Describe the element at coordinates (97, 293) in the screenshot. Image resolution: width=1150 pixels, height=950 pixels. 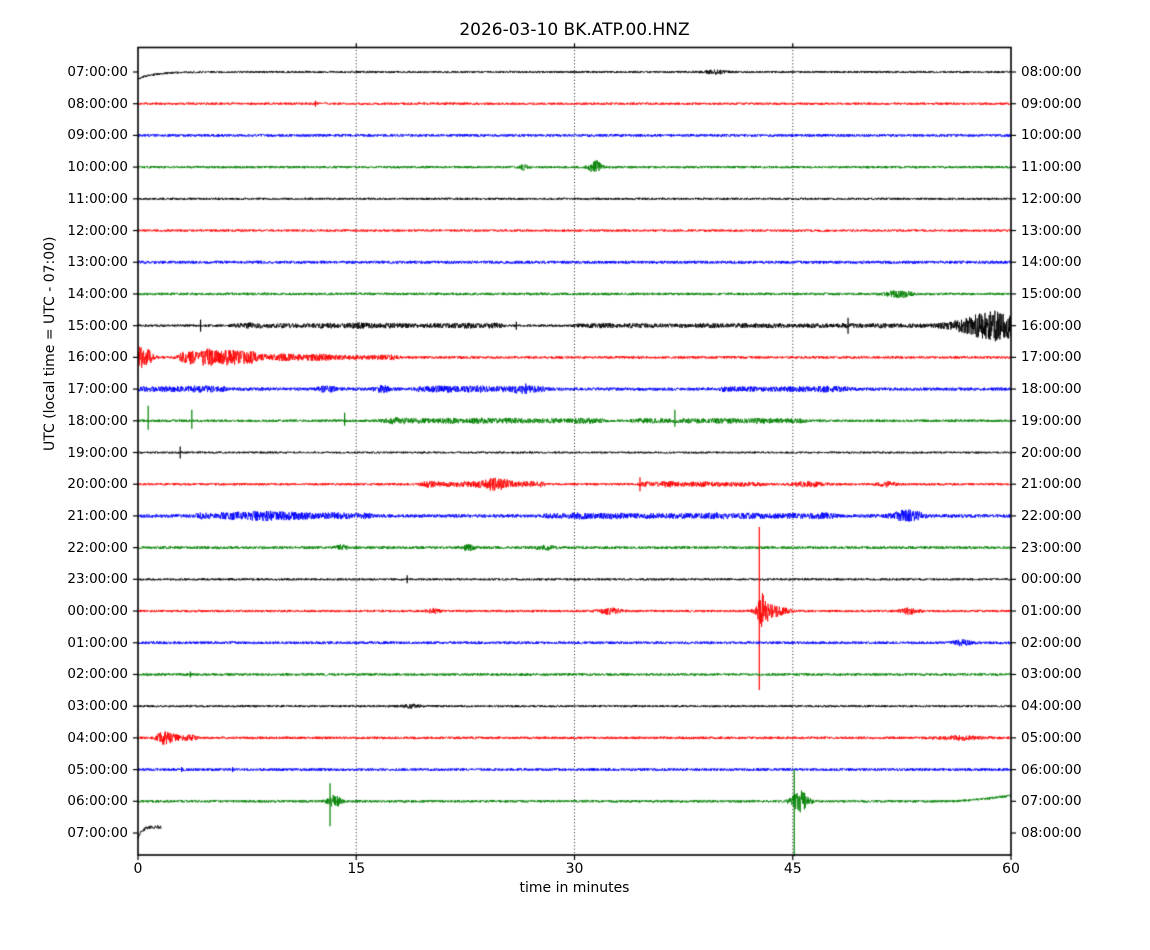
I see `row-label-utc: 14:00:00` at that location.